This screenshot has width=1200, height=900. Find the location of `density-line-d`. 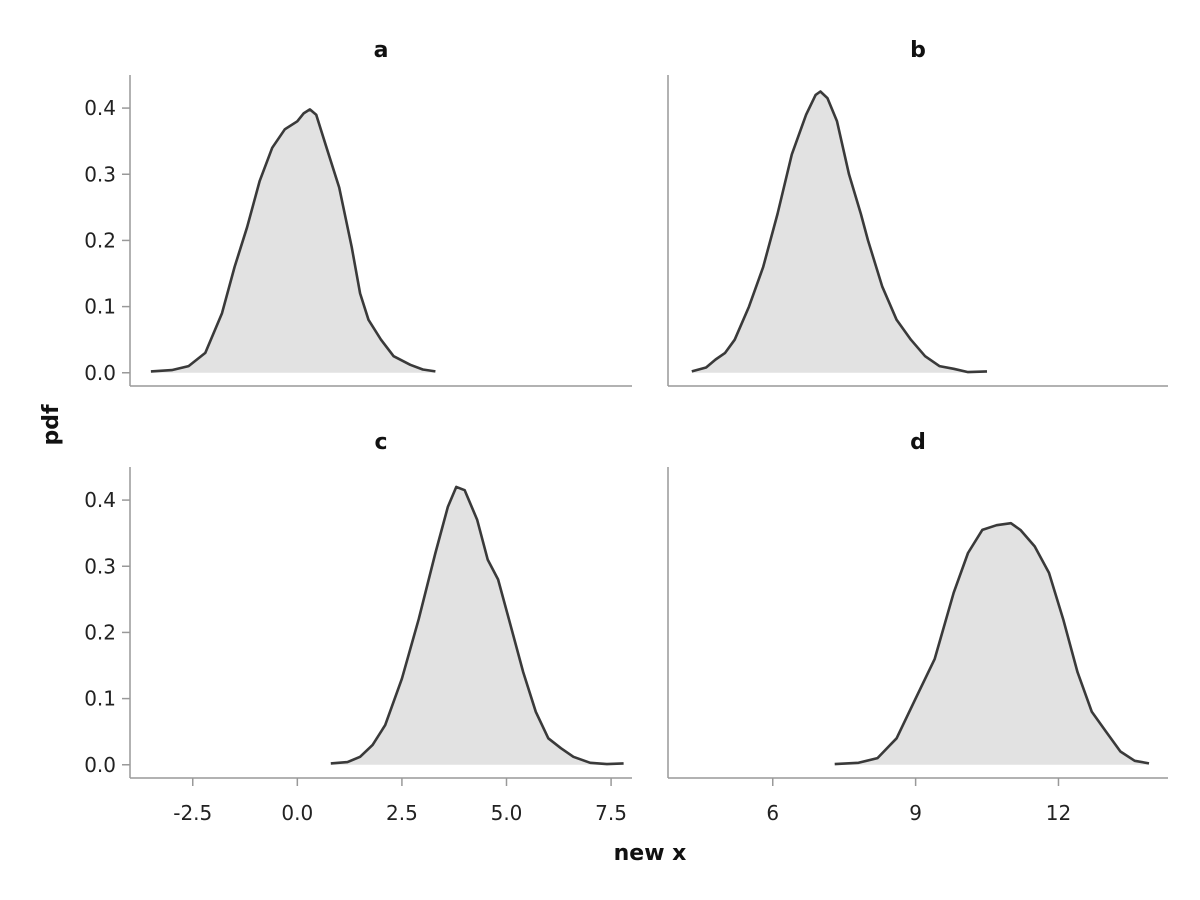

density-line-d is located at coordinates (992, 643).